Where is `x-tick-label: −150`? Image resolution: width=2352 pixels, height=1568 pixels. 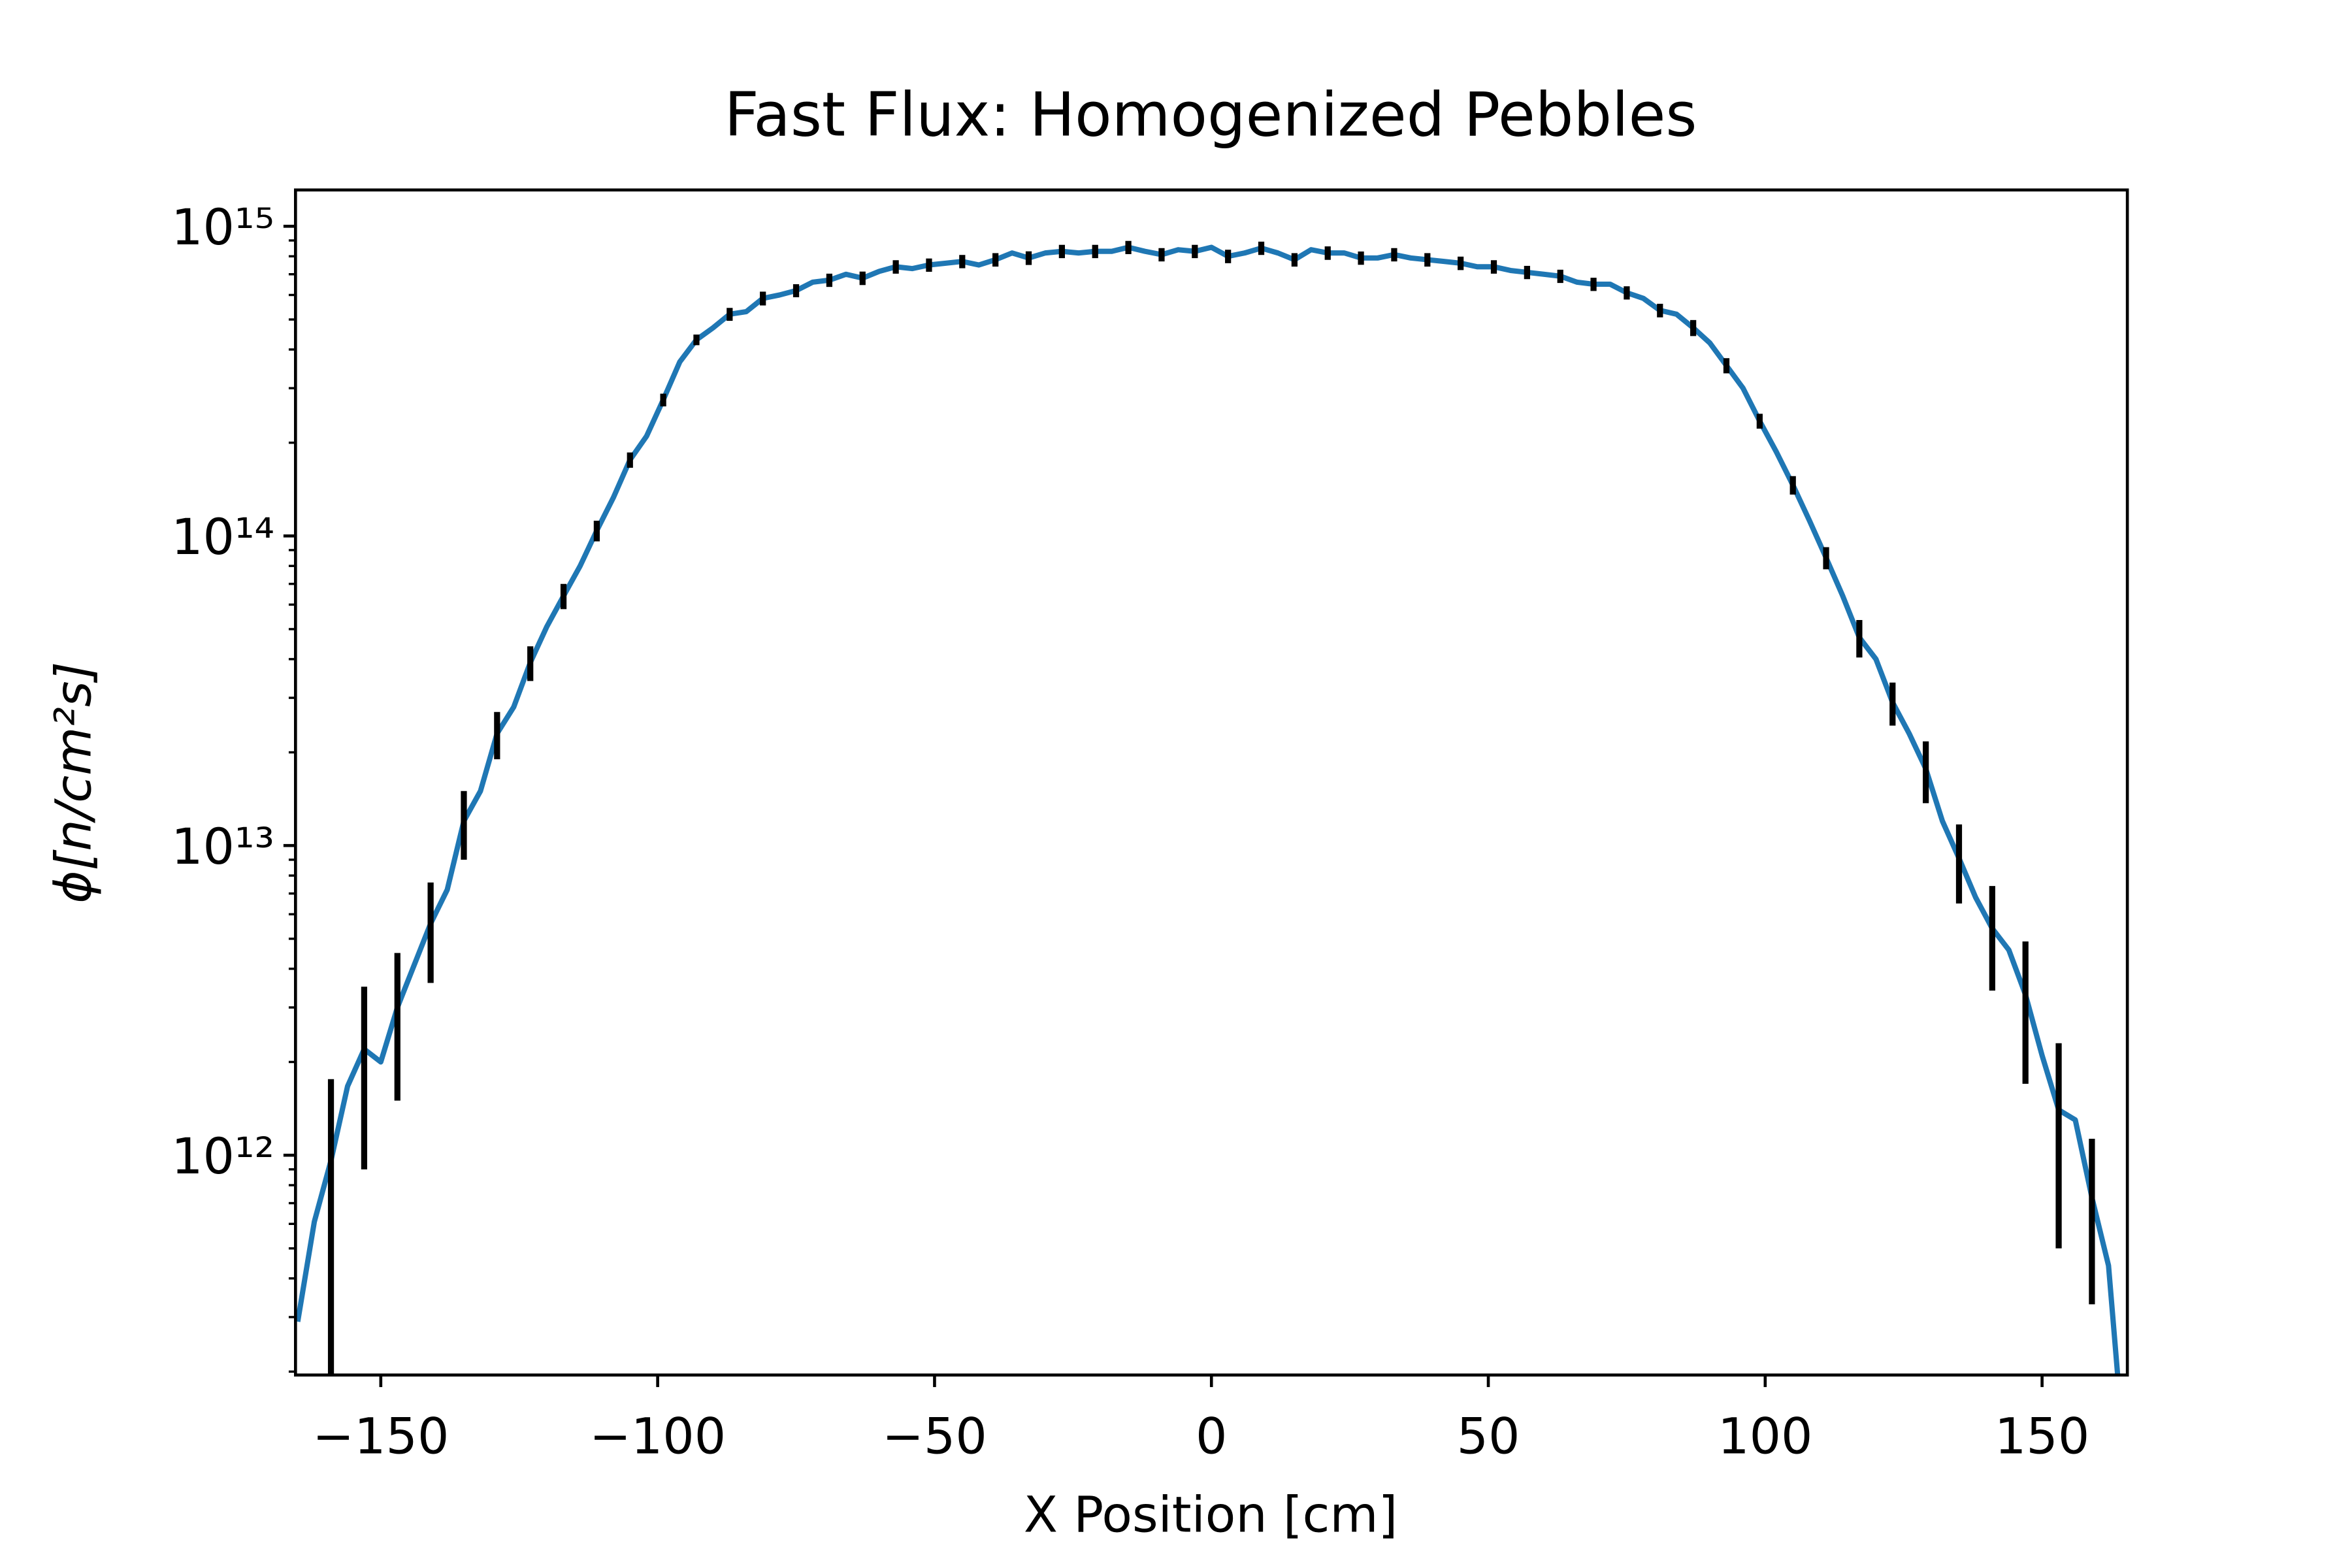 x-tick-label: −150 is located at coordinates (380, 1436).